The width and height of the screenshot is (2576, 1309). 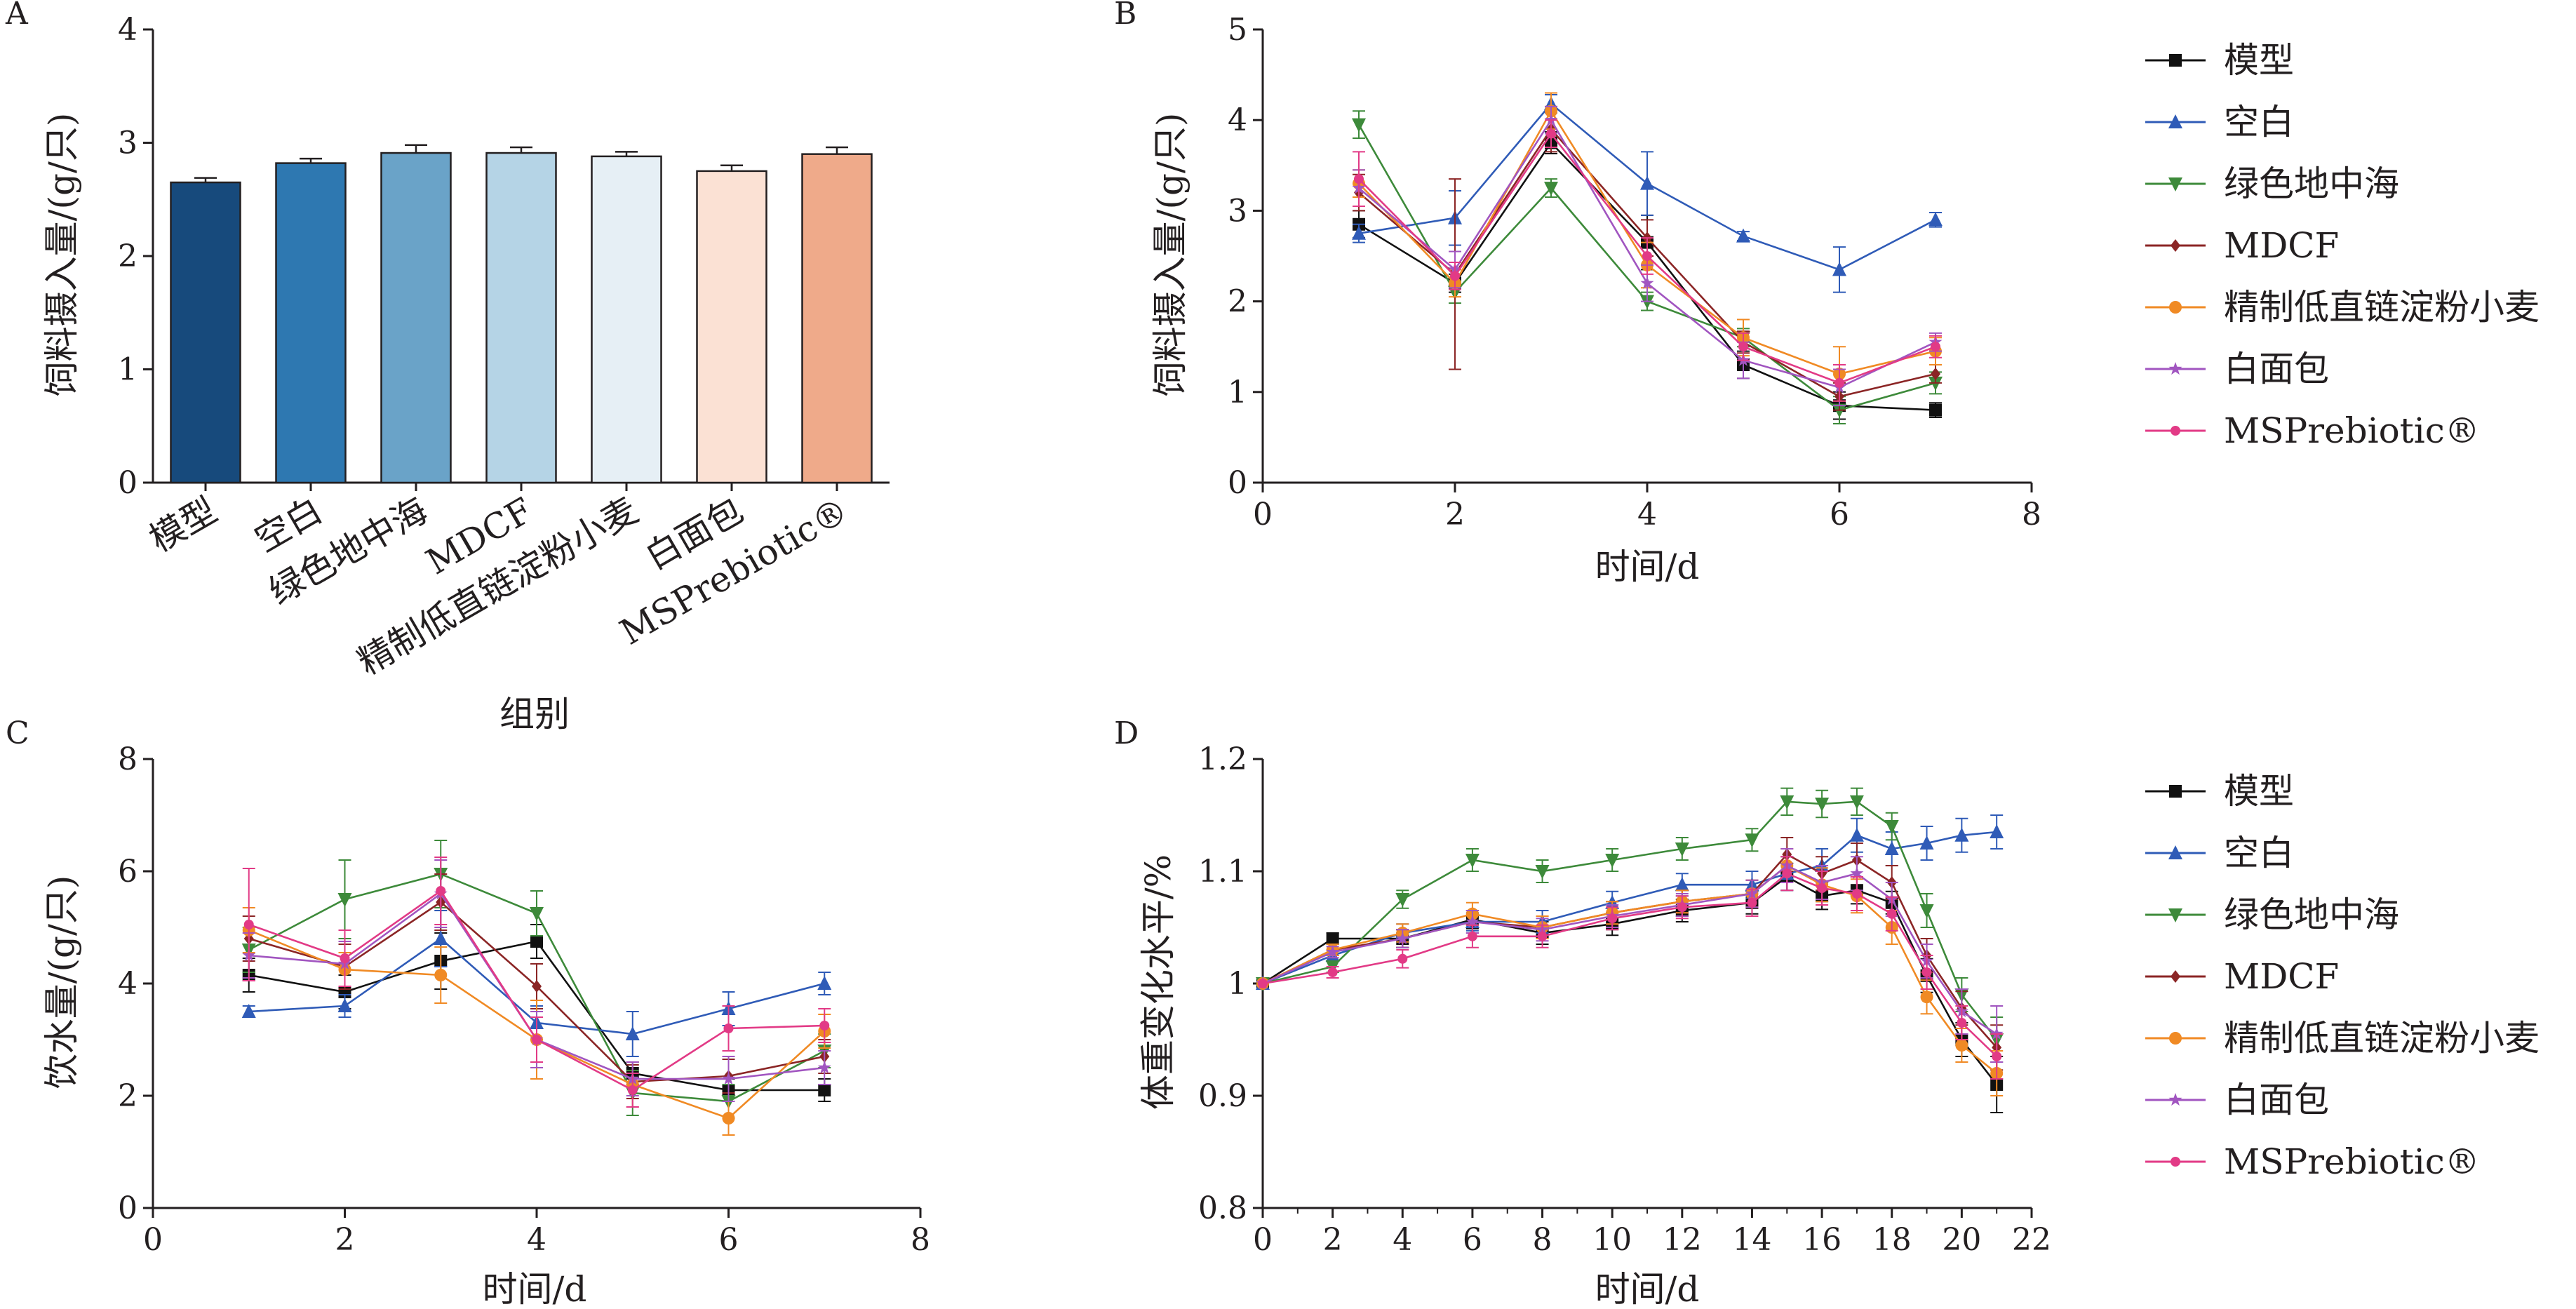 What do you see at coordinates (2276, 369) in the screenshot?
I see `panel-b-legend-label: 白面包` at bounding box center [2276, 369].